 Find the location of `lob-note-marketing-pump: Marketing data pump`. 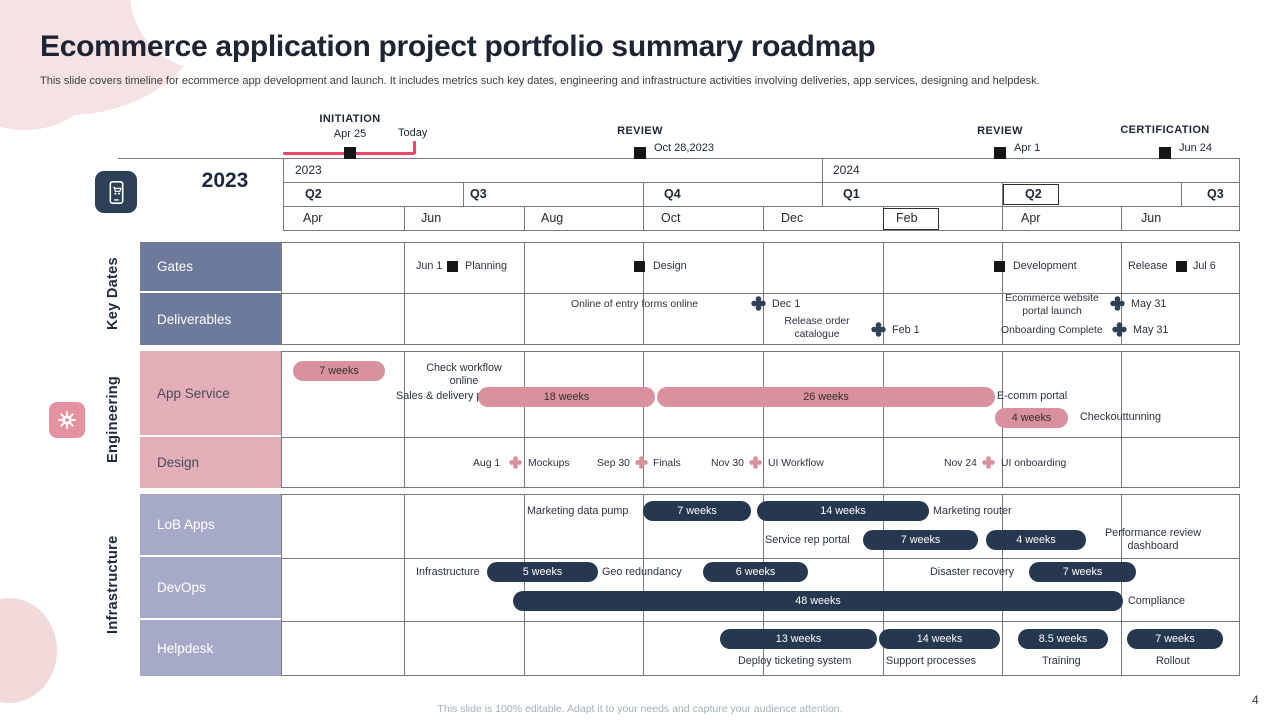

lob-note-marketing-pump: Marketing data pump is located at coordinates (578, 511).